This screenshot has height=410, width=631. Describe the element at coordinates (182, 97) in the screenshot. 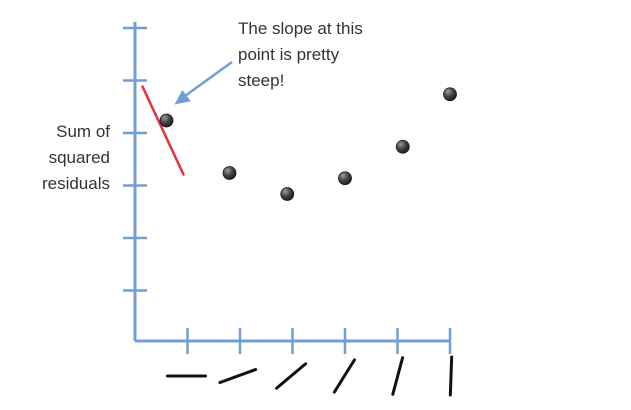

I see `annotation-arrow-head` at that location.